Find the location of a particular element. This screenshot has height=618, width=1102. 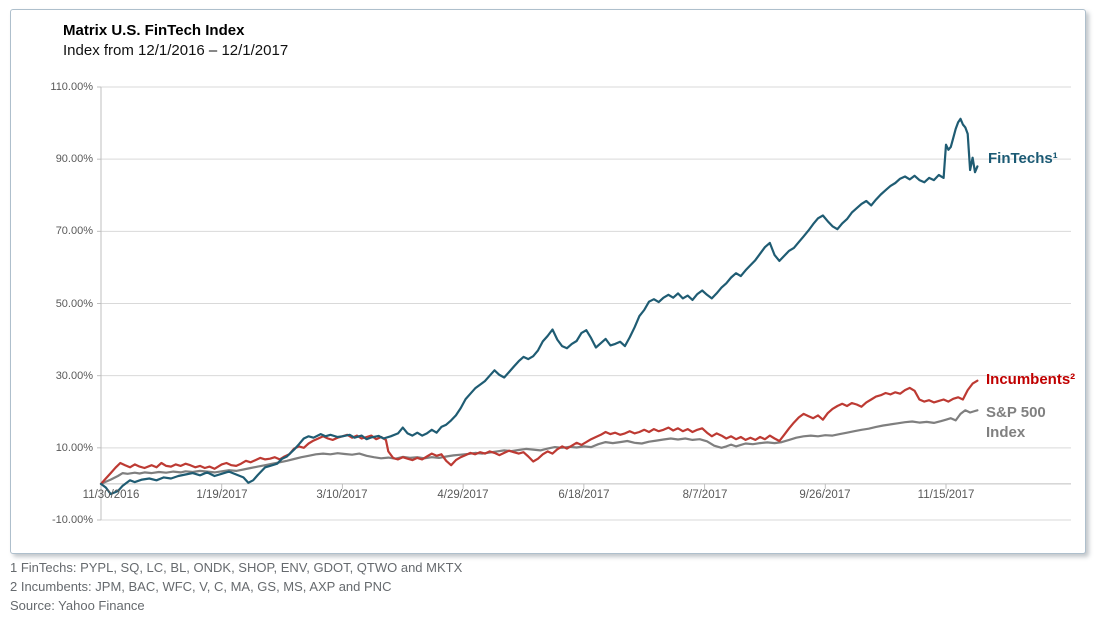

x-tick-label: 1/19/2017 is located at coordinates (222, 495).